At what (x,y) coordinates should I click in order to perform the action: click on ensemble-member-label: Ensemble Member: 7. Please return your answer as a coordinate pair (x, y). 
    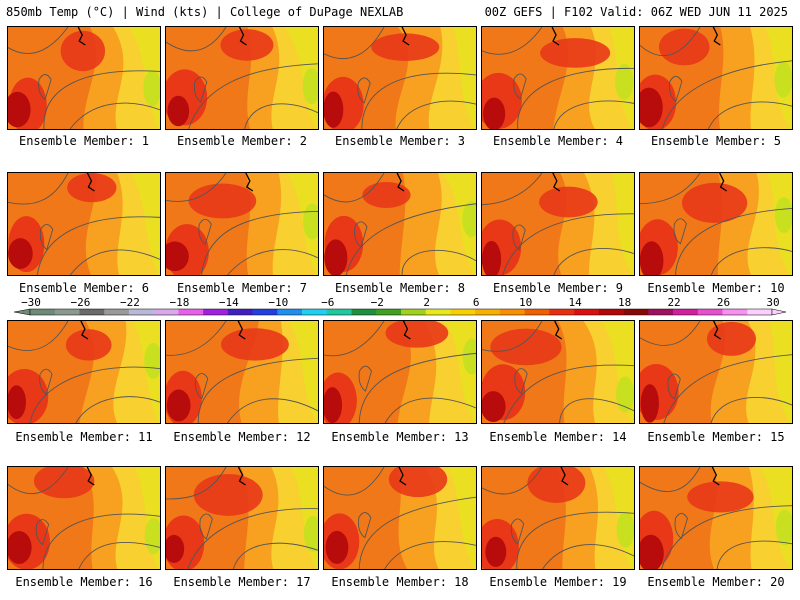
    Looking at the image, I should click on (242, 288).